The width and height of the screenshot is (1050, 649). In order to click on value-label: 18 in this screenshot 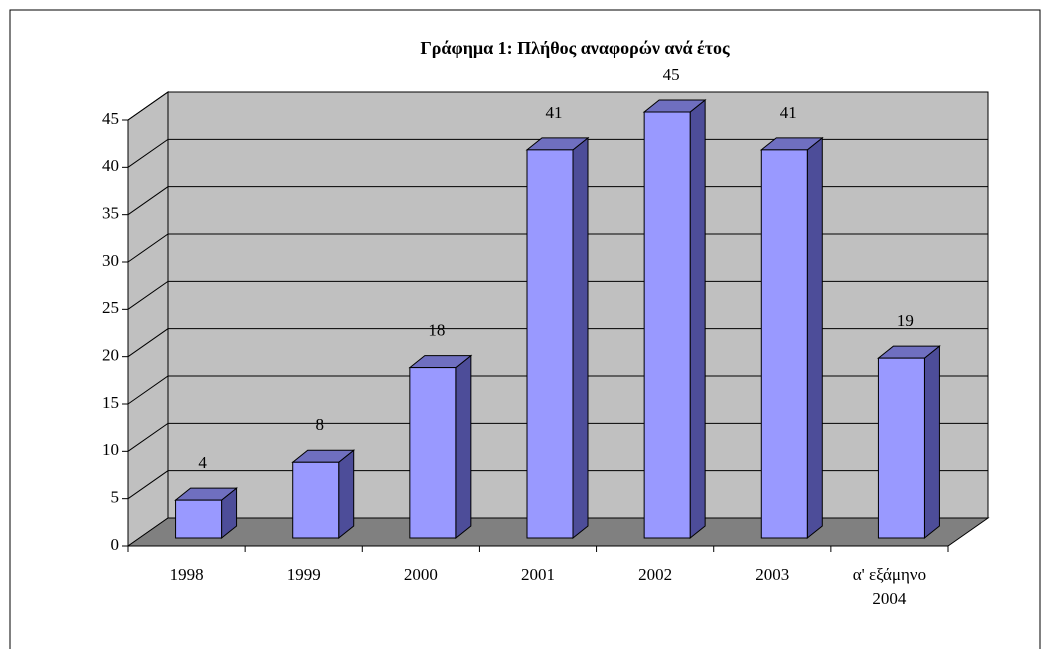, I will do `click(436, 330)`.